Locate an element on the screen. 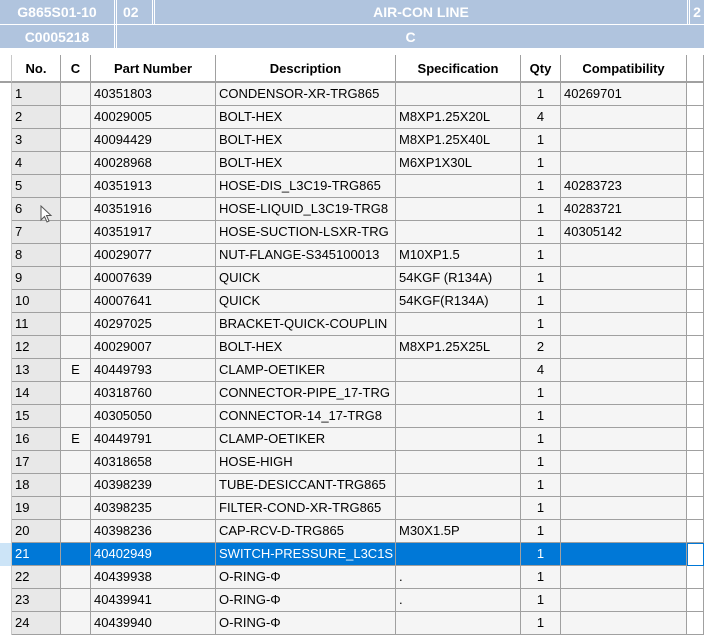  cell-description: CAP-RCV-D-TRG865 is located at coordinates (306, 531).